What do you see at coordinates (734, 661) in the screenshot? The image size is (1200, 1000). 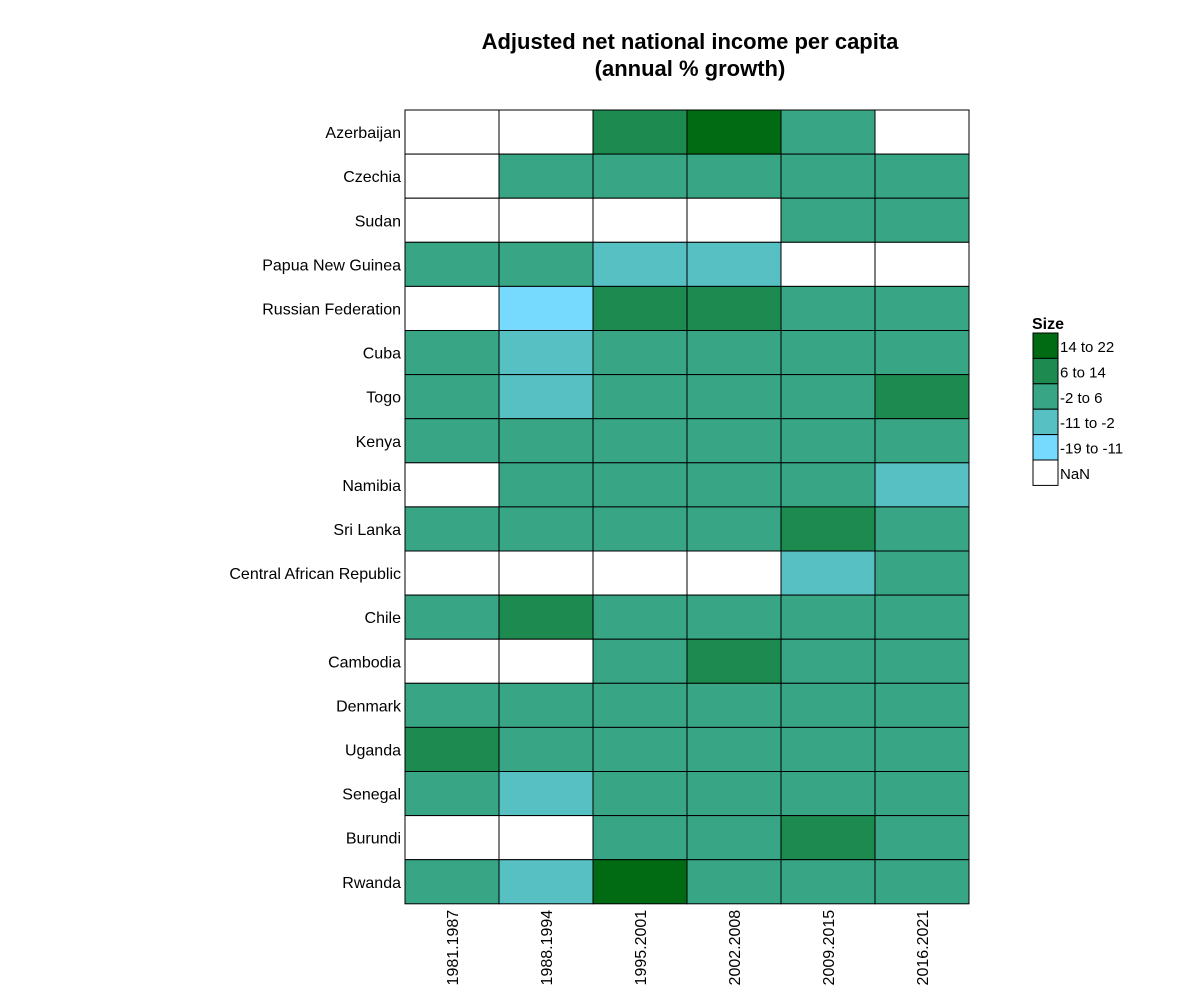 I see `heatmap-cell-cambodia-2002-2008` at bounding box center [734, 661].